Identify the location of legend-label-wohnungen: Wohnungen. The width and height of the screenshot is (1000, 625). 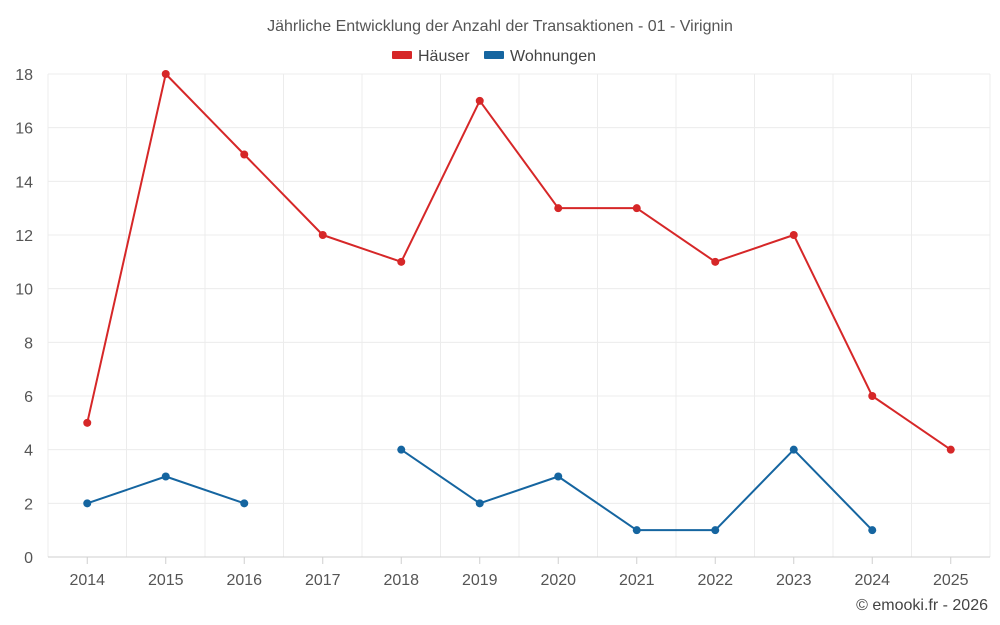
(553, 56).